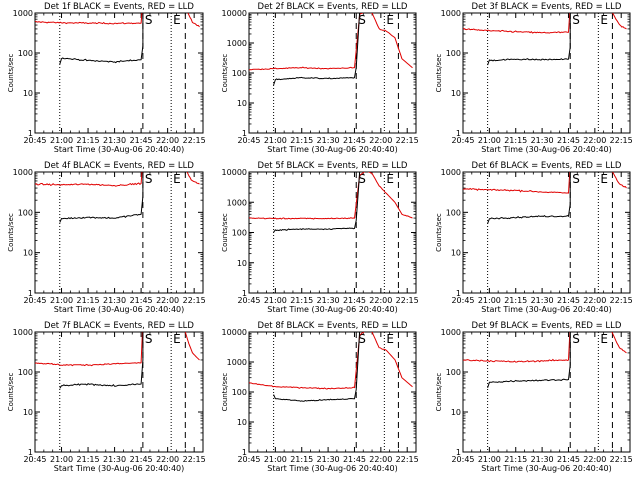 This screenshot has width=640, height=480. I want to click on panel-title: Det 3f BLACK = Events, RED = LLD, so click(547, 7).